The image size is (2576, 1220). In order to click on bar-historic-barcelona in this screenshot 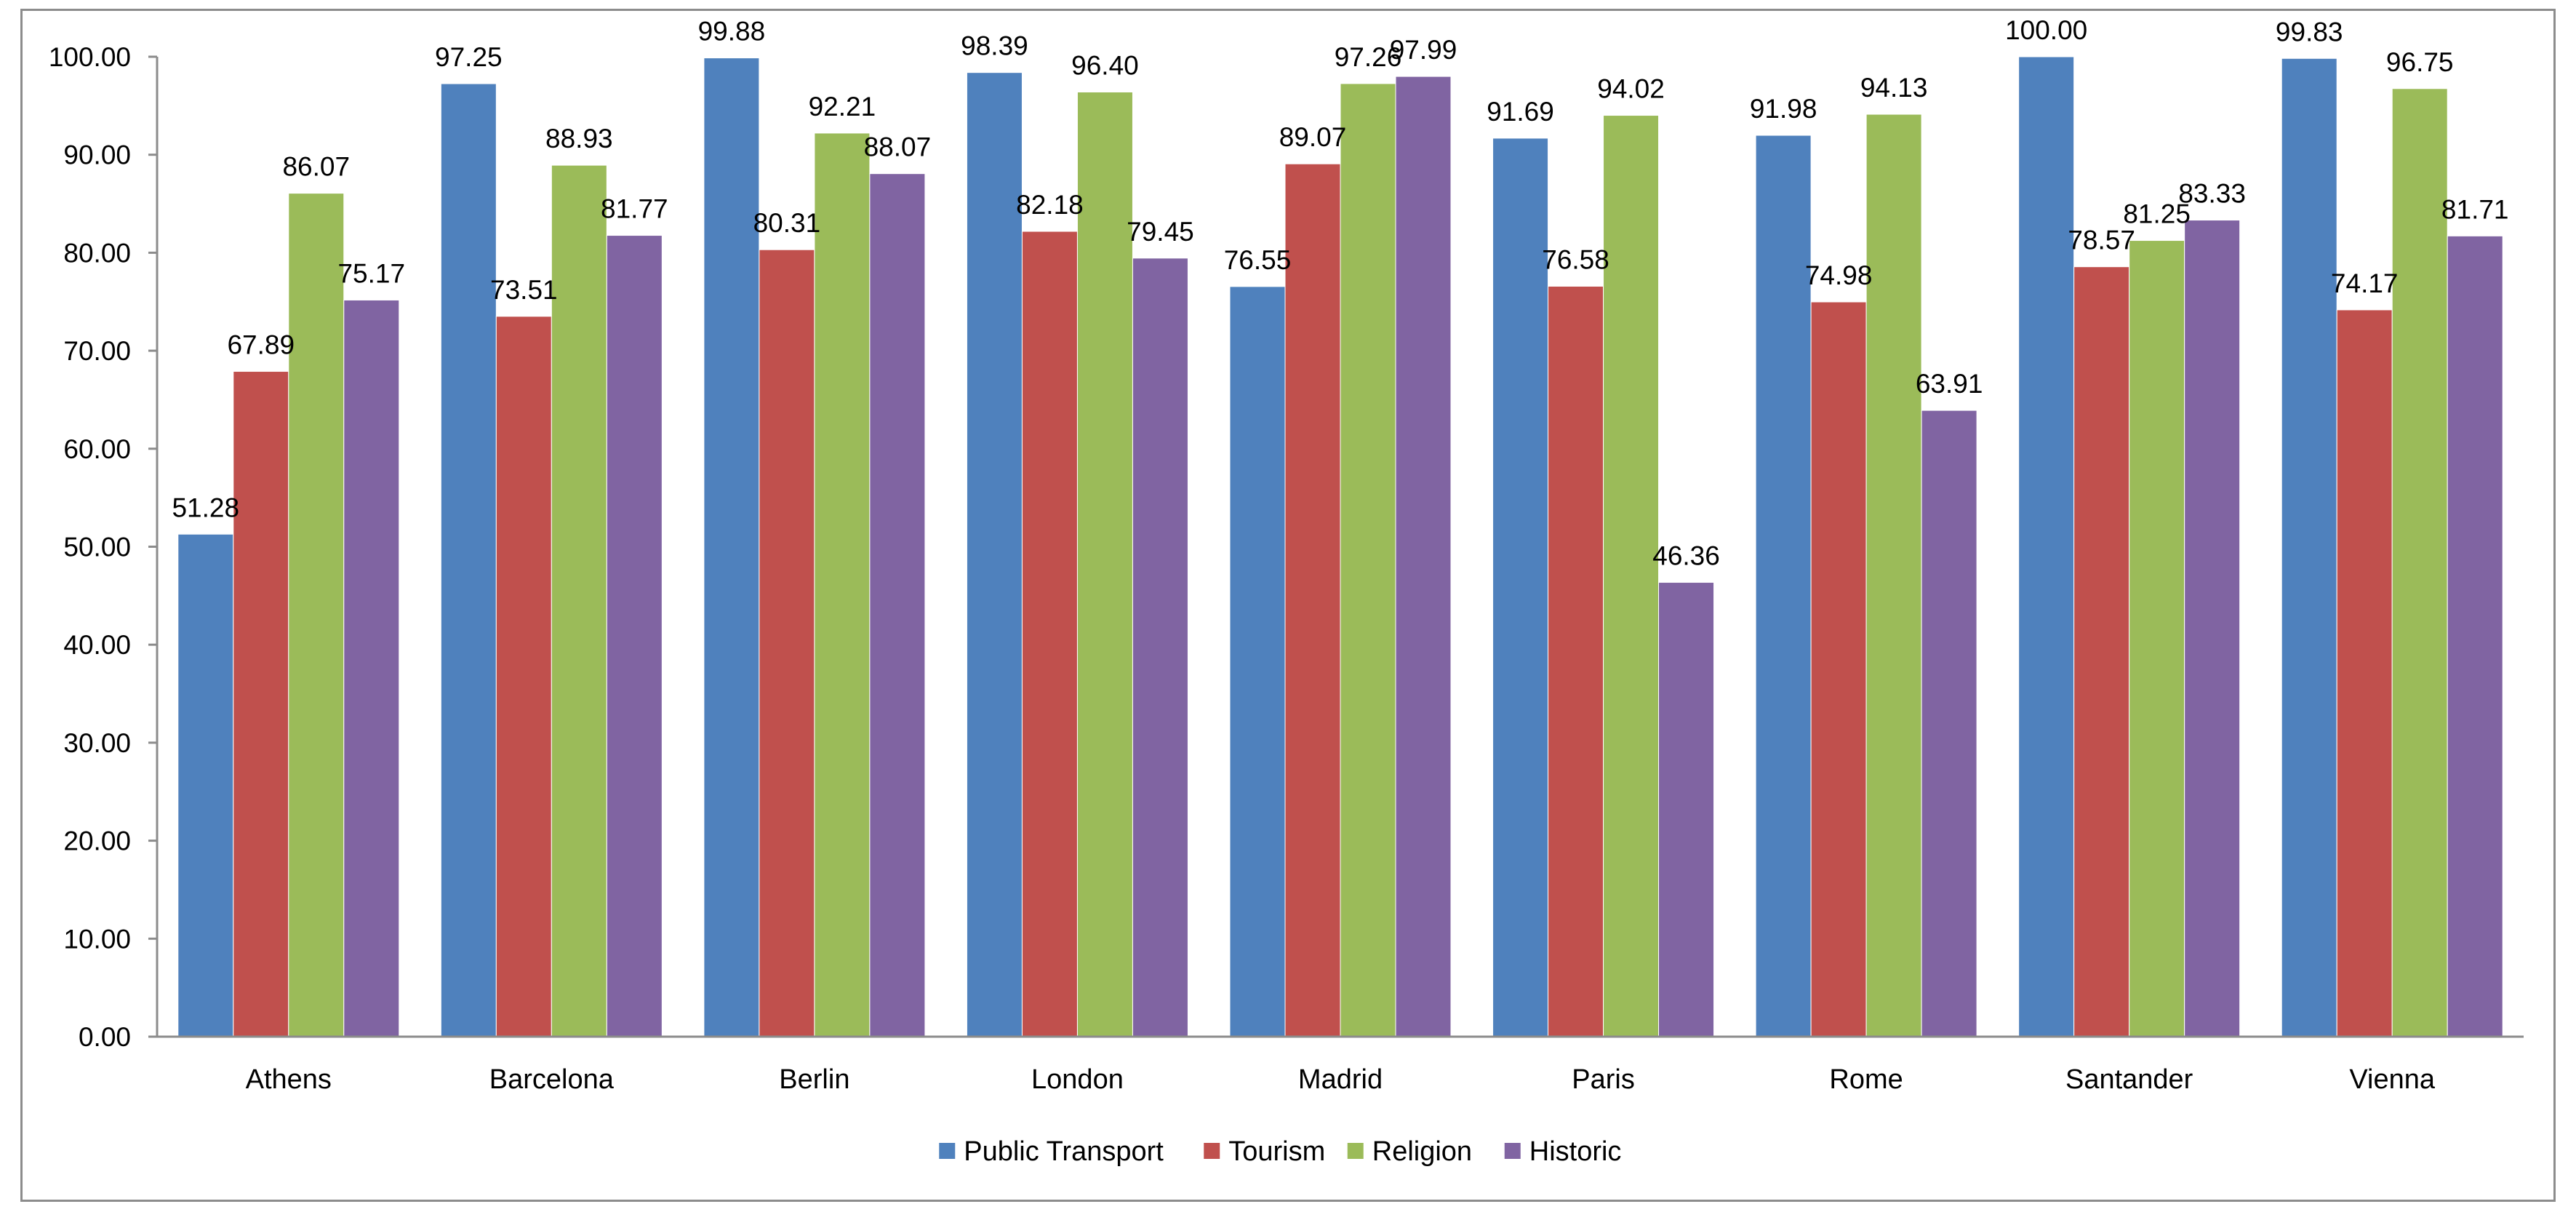, I will do `click(634, 636)`.